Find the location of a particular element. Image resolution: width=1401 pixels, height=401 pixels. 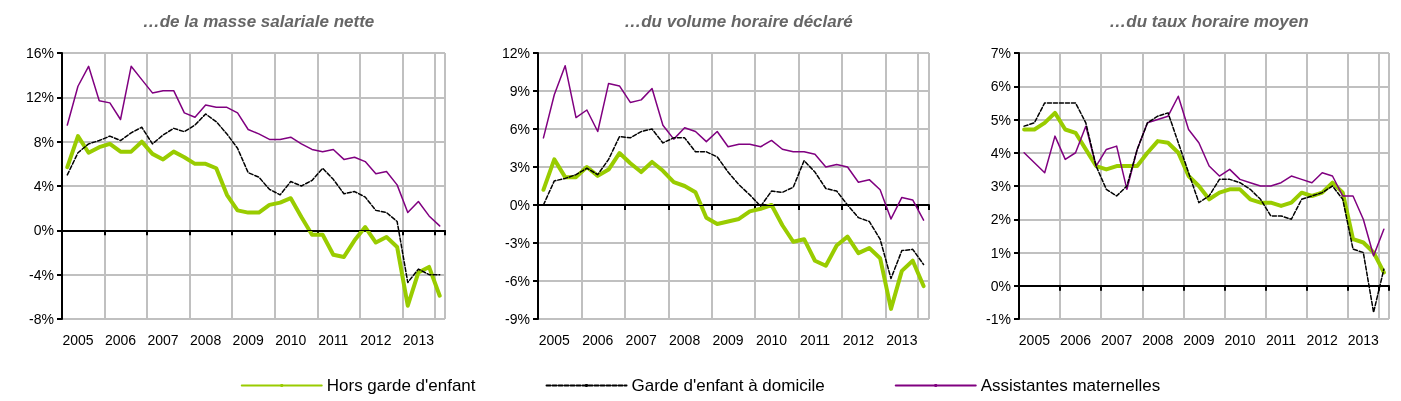

y-tick-label: 9% is located at coordinates (519, 91).